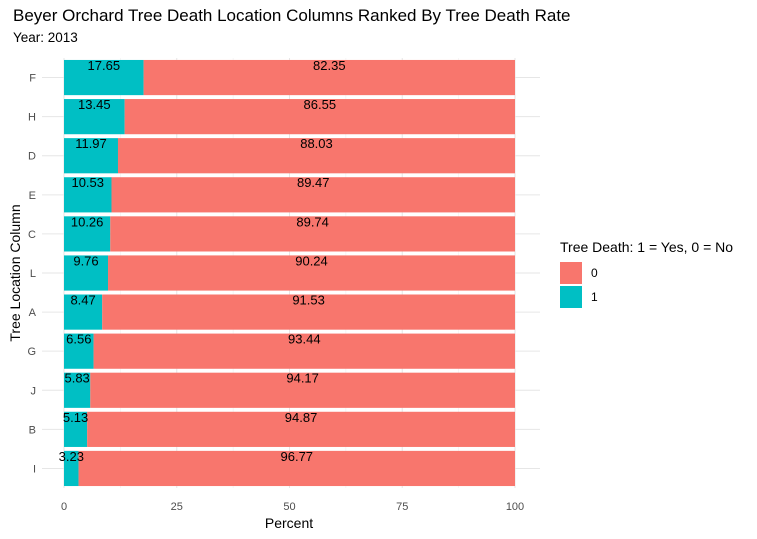 The width and height of the screenshot is (757, 539). I want to click on bar-death-1-A, so click(83, 312).